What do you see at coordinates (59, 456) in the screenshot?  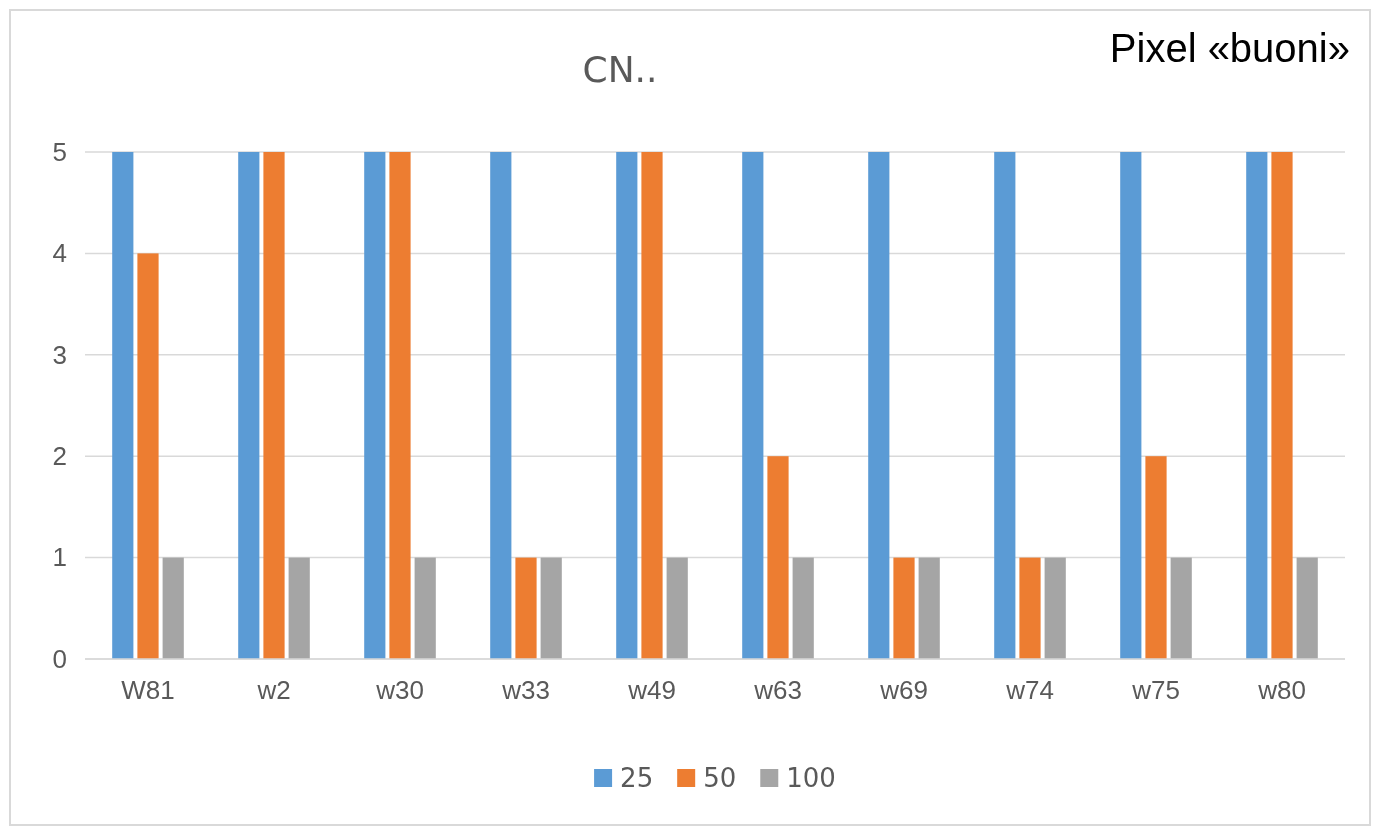 I see `y-tick-label: 2` at bounding box center [59, 456].